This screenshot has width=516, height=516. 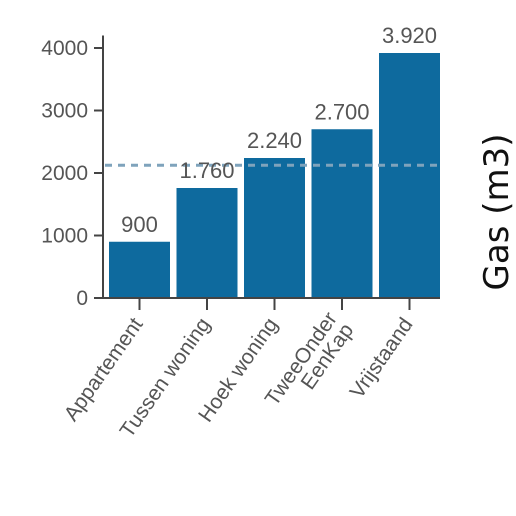 I want to click on y-tick-label: 4000, so click(x=64, y=48).